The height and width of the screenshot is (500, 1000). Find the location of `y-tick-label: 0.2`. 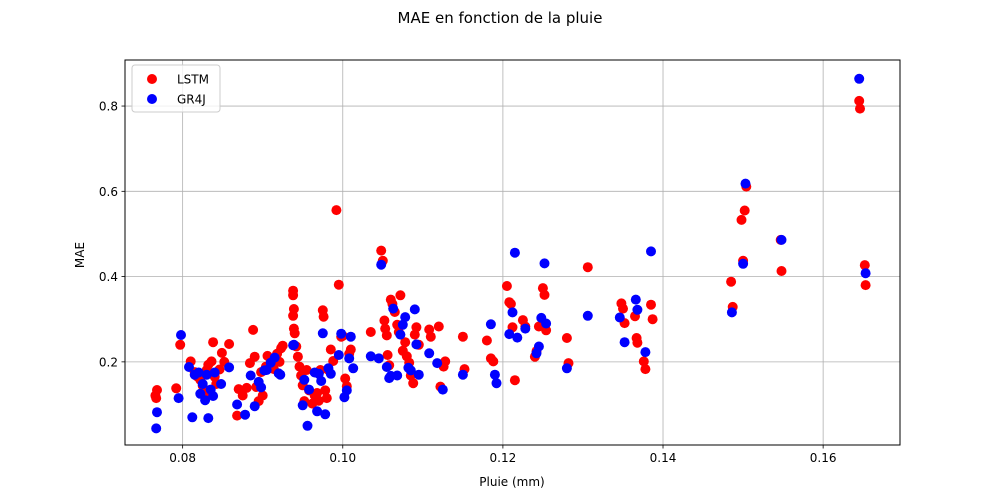

y-tick-label: 0.2 is located at coordinates (108, 362).